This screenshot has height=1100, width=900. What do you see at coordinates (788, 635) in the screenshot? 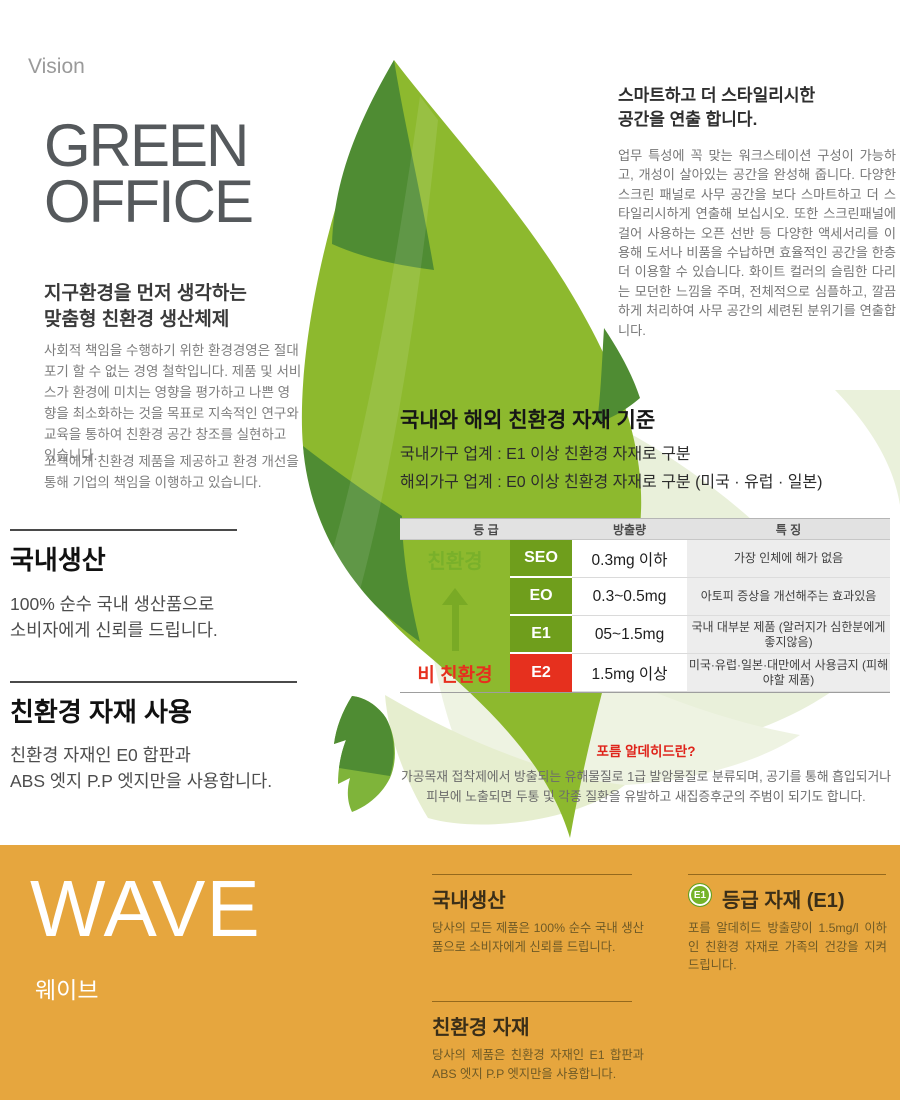
I see `feature-cell: 국내 대부분 제품 (알러지가 심한분에게 좋지않음)` at bounding box center [788, 635].